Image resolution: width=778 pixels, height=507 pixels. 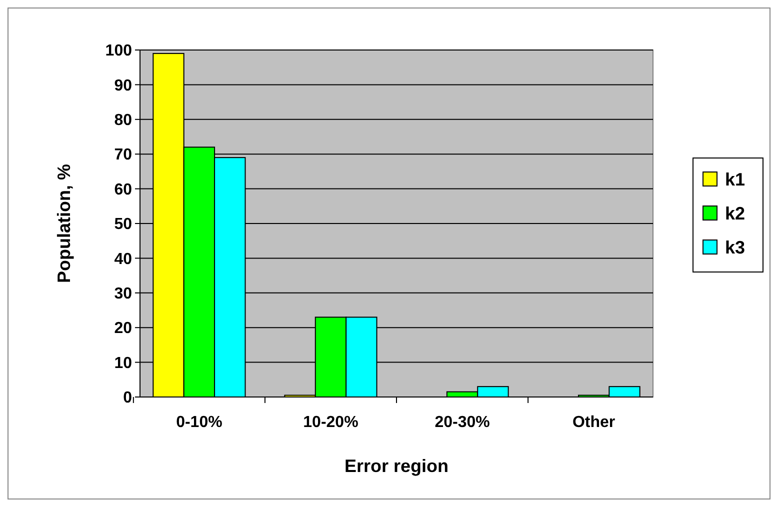 What do you see at coordinates (123, 294) in the screenshot?
I see `y-tick-label: 30` at bounding box center [123, 294].